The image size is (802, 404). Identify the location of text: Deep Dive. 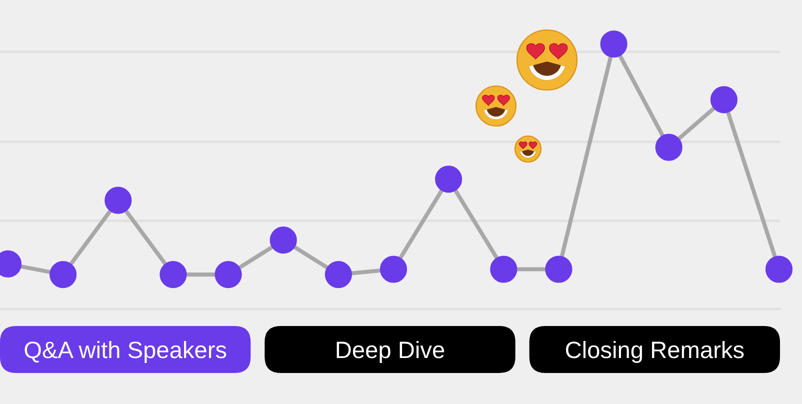
(390, 351).